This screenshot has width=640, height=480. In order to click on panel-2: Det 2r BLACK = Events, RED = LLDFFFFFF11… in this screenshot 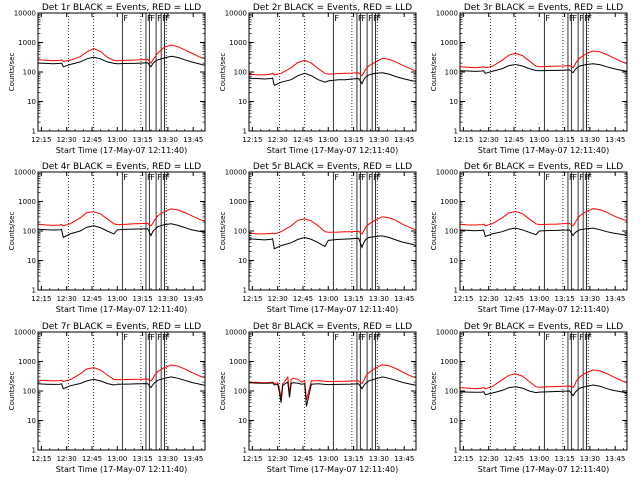, I will do `click(318, 79)`.